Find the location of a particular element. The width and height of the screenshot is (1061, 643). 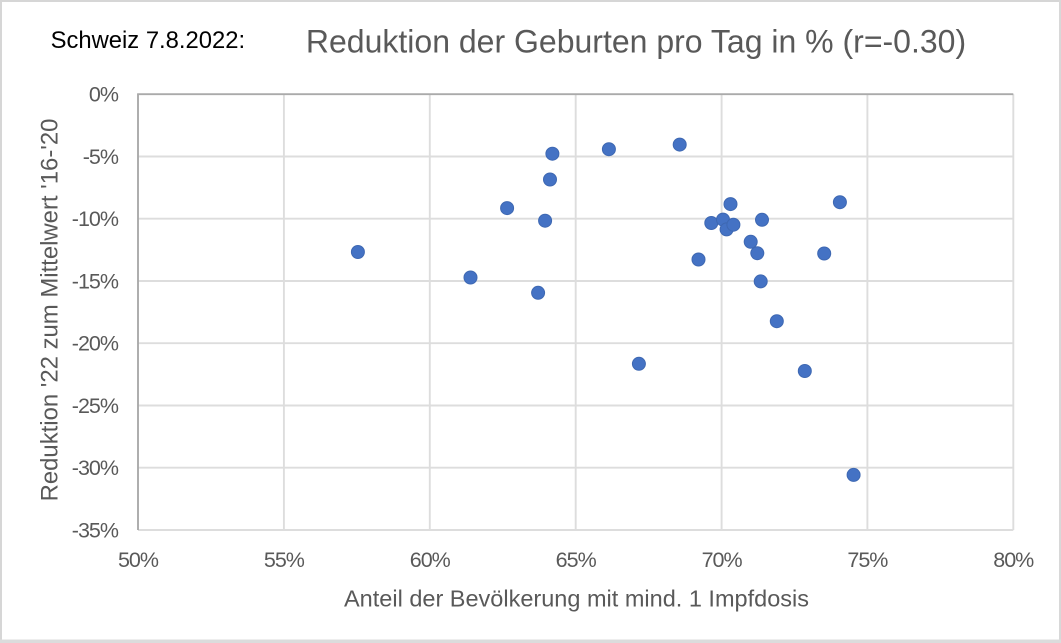

svg-text: 80% is located at coordinates (1013, 560).